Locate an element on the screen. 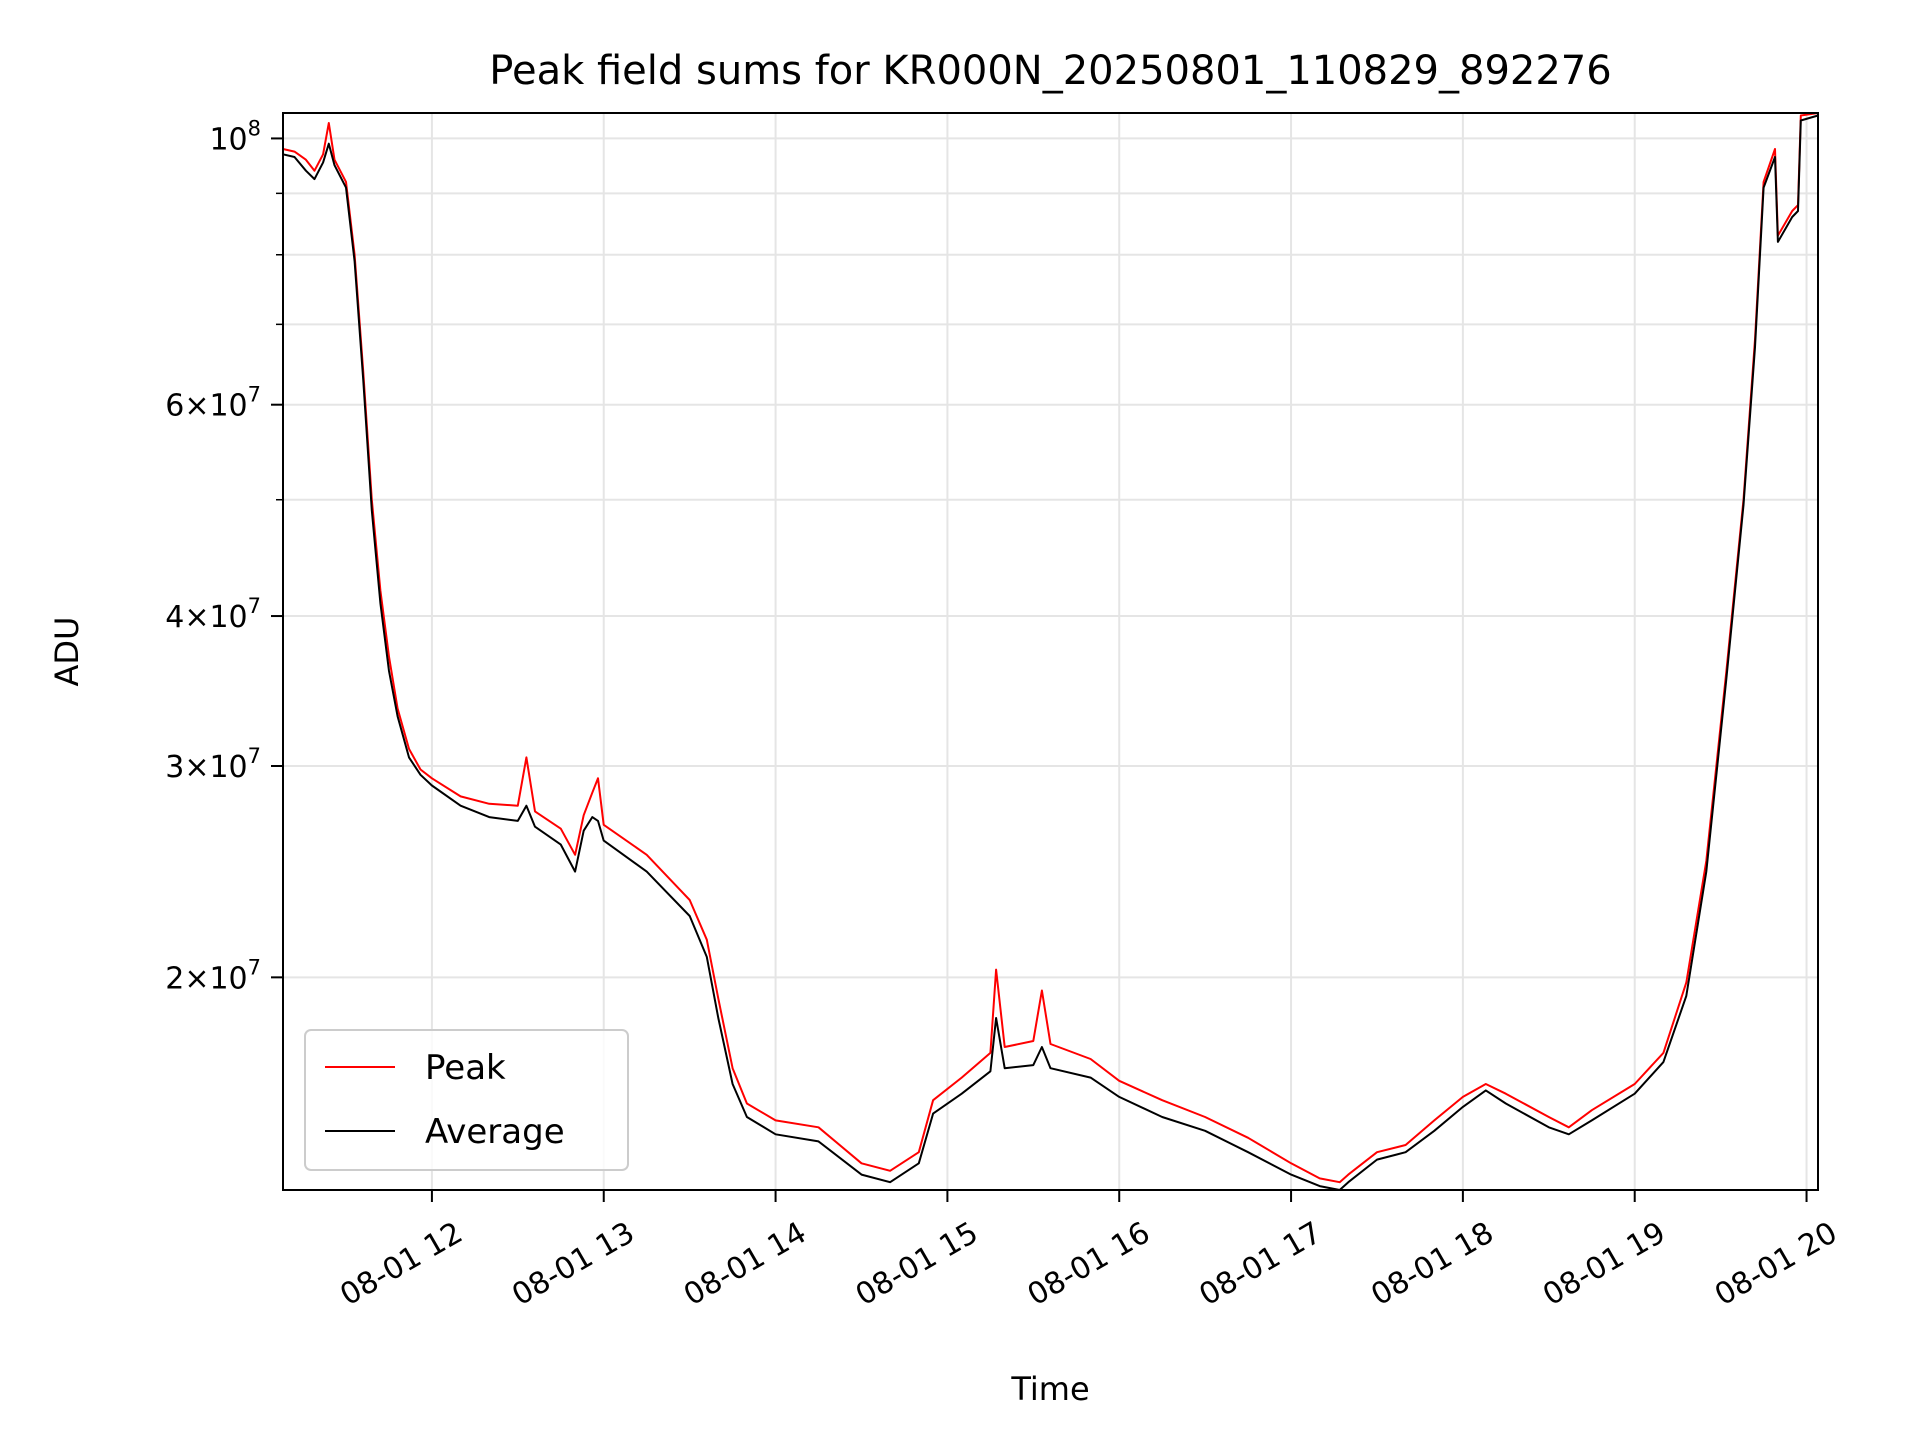  y-tick-mantissa: 6 is located at coordinates (174, 406).